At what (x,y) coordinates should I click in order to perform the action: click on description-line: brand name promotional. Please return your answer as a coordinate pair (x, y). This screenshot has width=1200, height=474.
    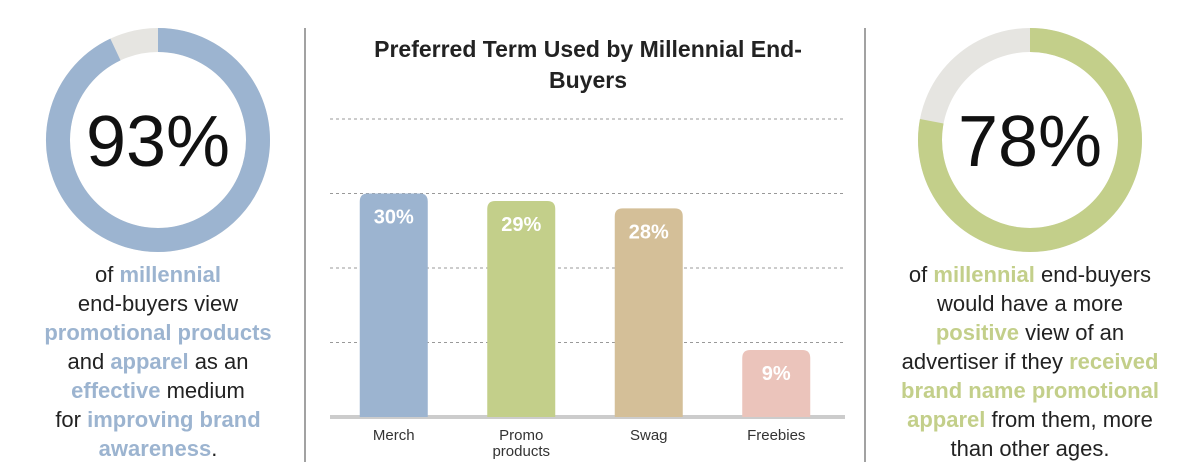
    Looking at the image, I should click on (1030, 390).